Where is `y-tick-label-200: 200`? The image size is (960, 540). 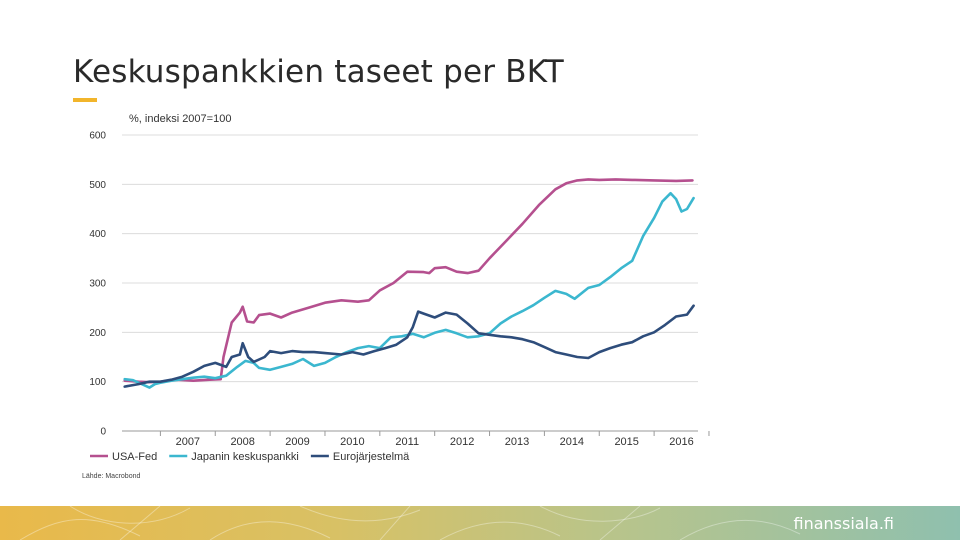
y-tick-label-200: 200 is located at coordinates (97, 333).